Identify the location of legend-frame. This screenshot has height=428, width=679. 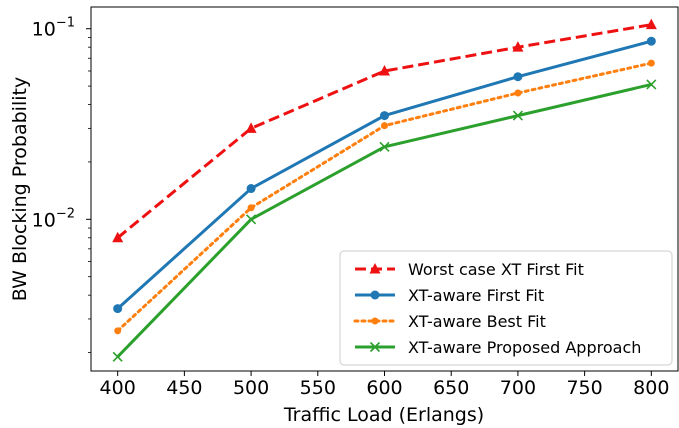
(506, 308).